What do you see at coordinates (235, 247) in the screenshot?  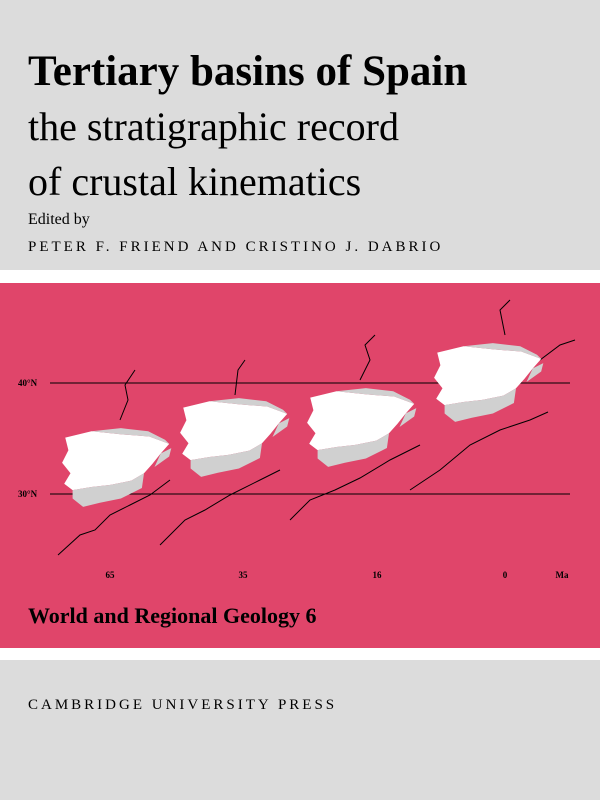 I see `editors: PETER F. FRIEND AND CRISTINO J. DABRIO` at bounding box center [235, 247].